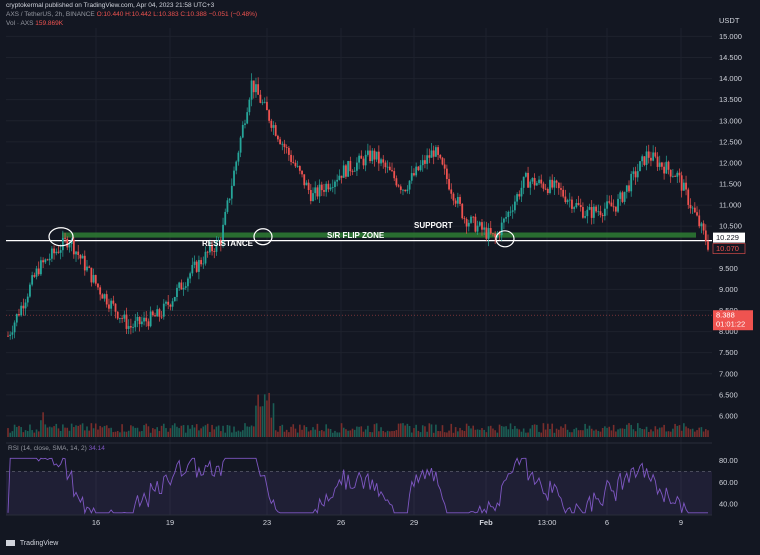 The width and height of the screenshot is (760, 555). Describe the element at coordinates (725, 315) in the screenshot. I see `current-price-value: 8.388` at that location.